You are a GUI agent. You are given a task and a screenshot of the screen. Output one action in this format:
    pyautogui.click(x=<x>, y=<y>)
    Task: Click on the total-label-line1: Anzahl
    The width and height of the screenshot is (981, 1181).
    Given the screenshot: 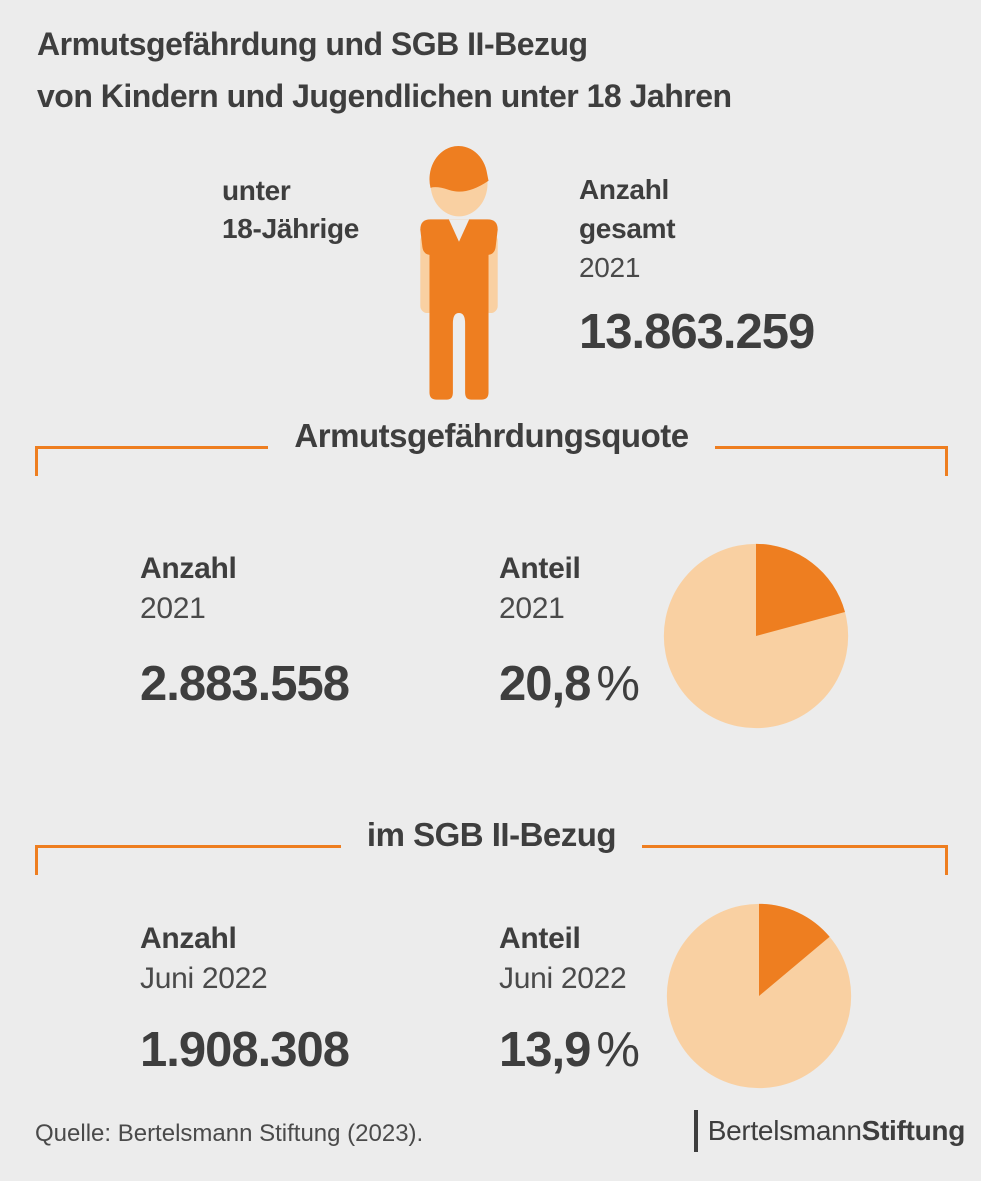 What is the action you would take?
    pyautogui.click(x=624, y=189)
    